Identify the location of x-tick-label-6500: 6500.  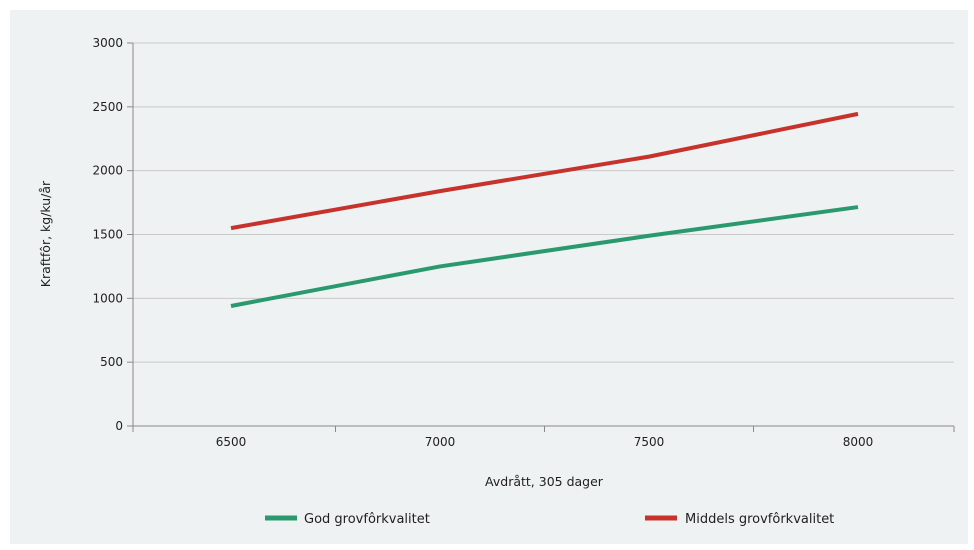
(231, 442).